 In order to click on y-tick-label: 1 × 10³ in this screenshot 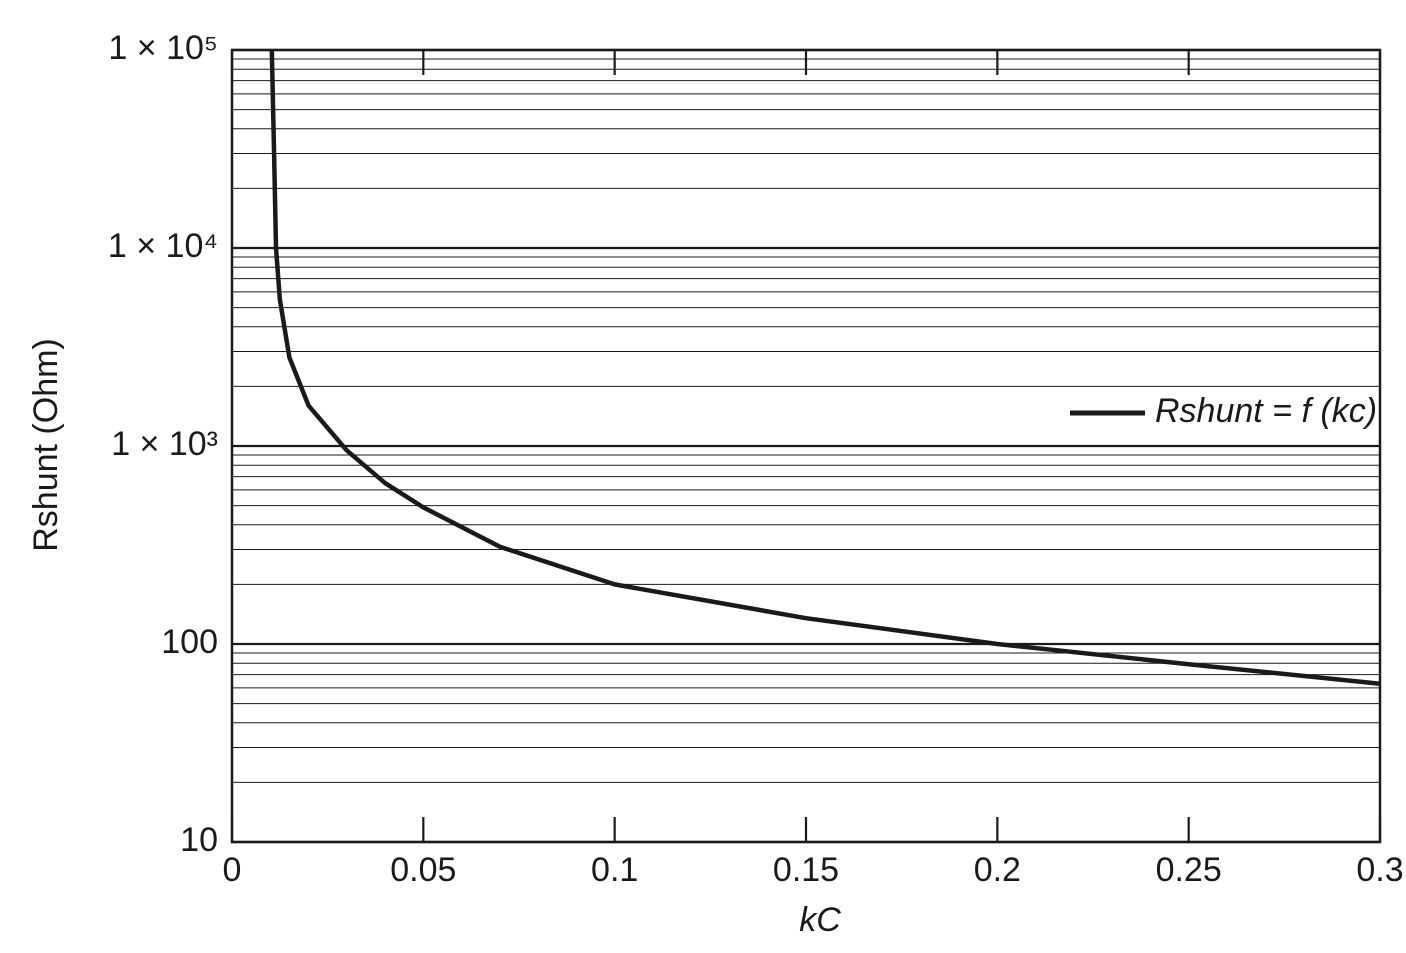, I will do `click(164, 444)`.